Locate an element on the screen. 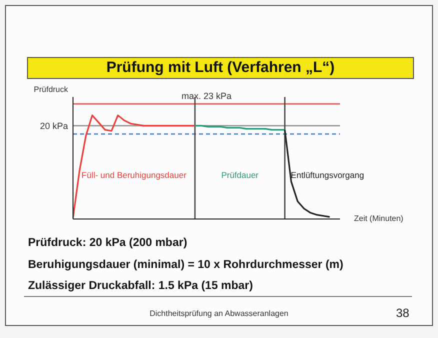  annotation: Füll- und Beruhigungsdauer is located at coordinates (134, 175).